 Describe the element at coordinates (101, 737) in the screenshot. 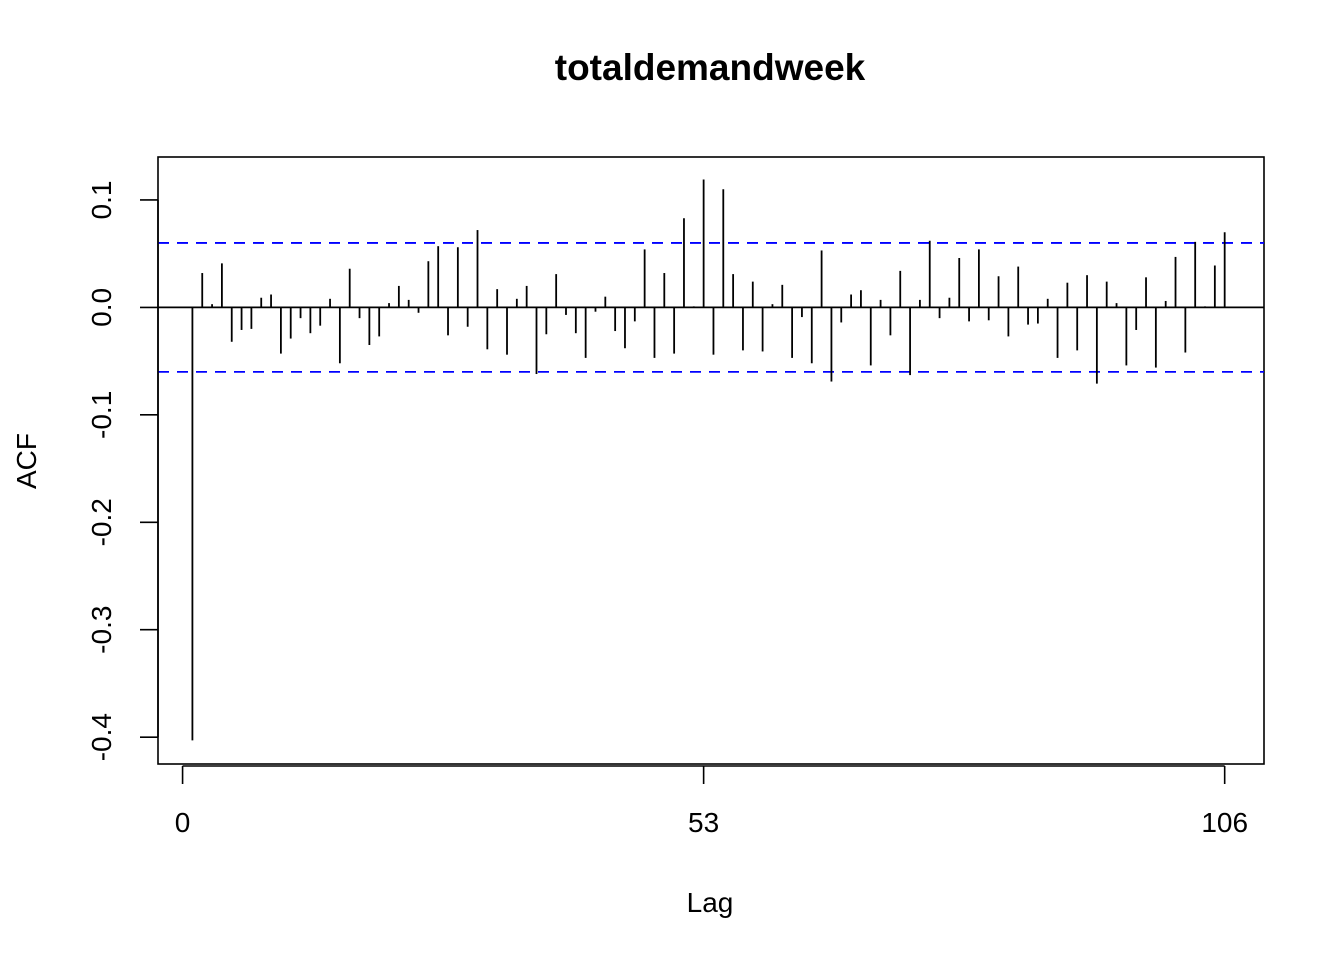

I see `y-tick-label: -0.4` at that location.